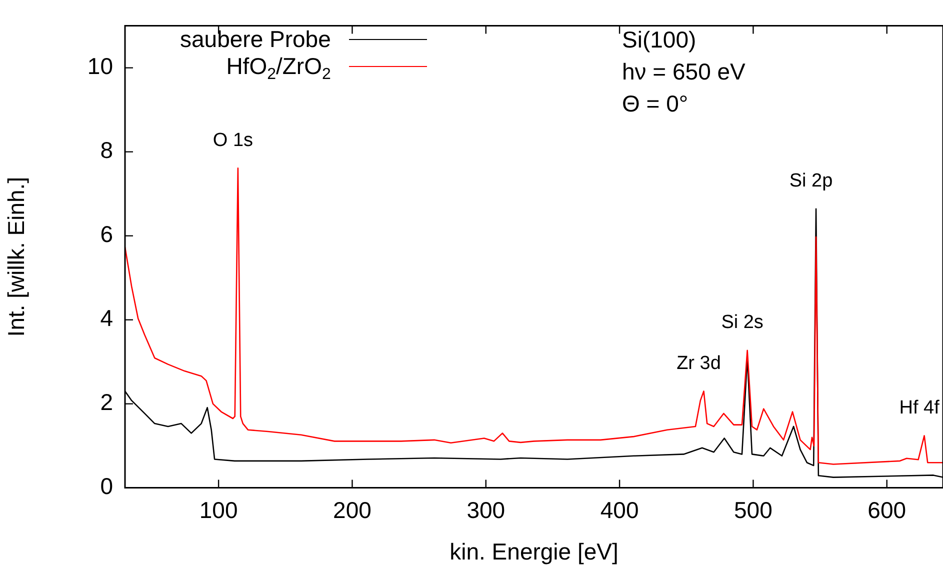  What do you see at coordinates (107, 318) in the screenshot?
I see `y-tick-label: 4` at bounding box center [107, 318].